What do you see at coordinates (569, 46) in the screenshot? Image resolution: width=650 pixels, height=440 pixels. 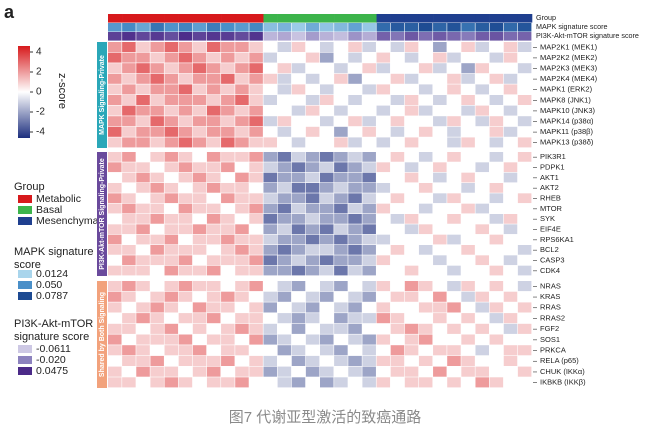 I see `row-label: MAP2K1 (MEK1)` at bounding box center [569, 46].